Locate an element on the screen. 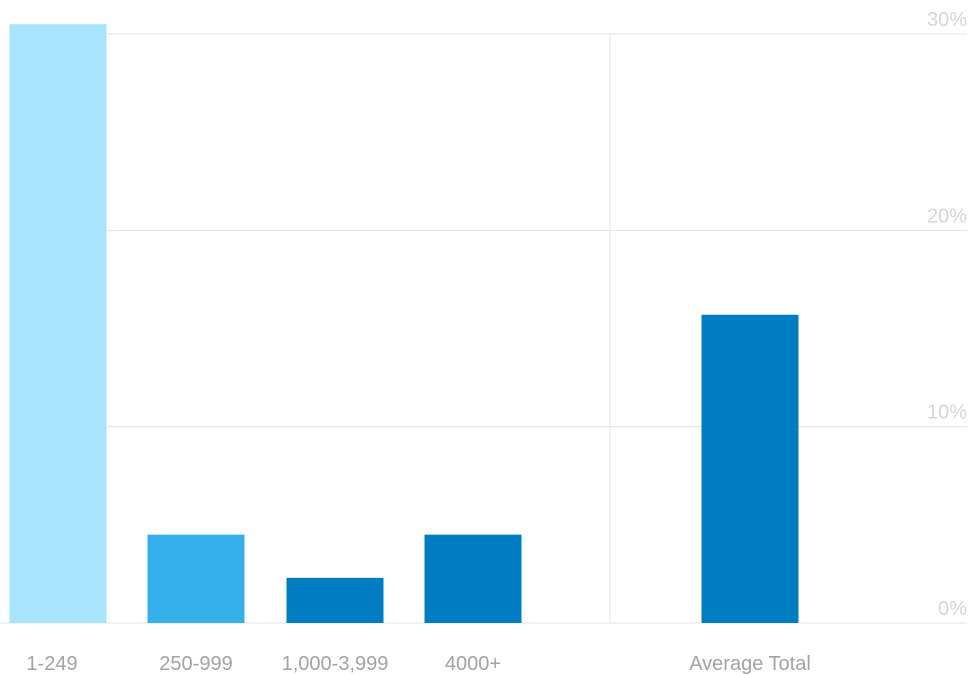 The image size is (971, 675). x-category-label: 1-249 is located at coordinates (51, 664).